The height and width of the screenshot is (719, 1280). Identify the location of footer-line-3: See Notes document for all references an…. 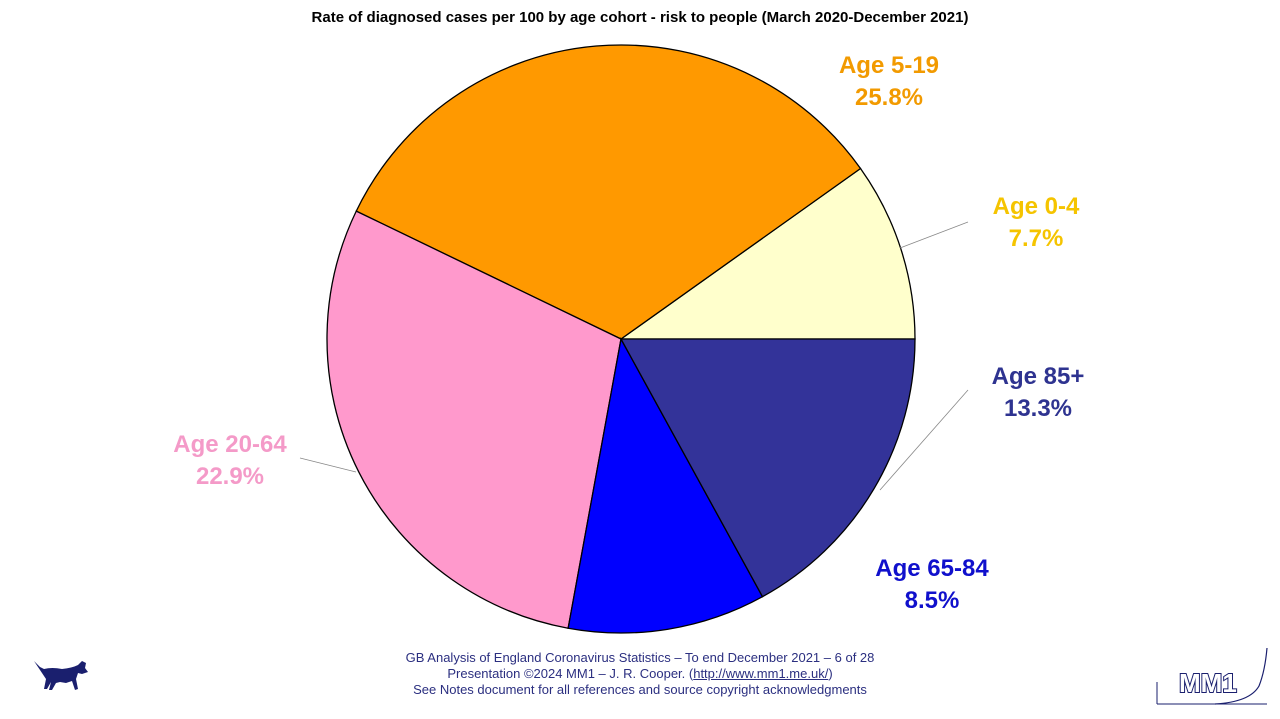
(640, 689).